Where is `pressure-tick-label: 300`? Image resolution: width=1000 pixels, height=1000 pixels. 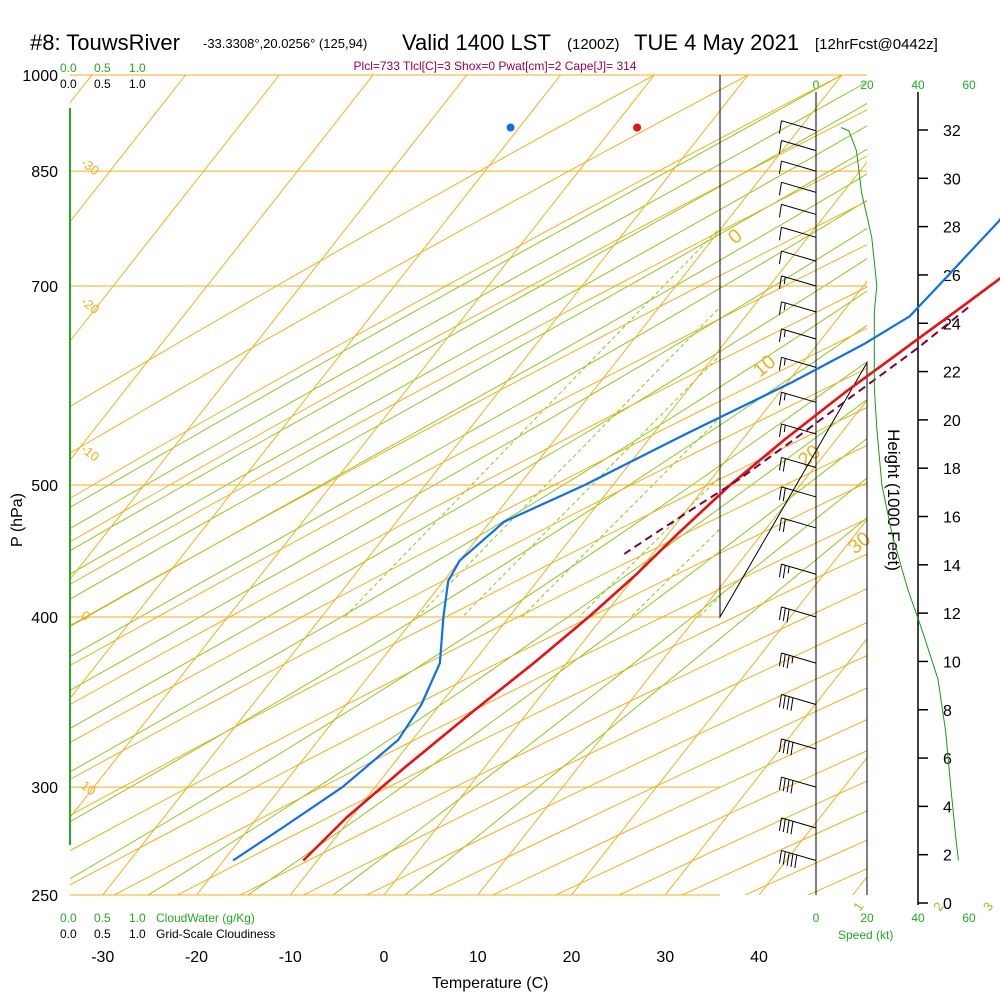 pressure-tick-label: 300 is located at coordinates (44, 788).